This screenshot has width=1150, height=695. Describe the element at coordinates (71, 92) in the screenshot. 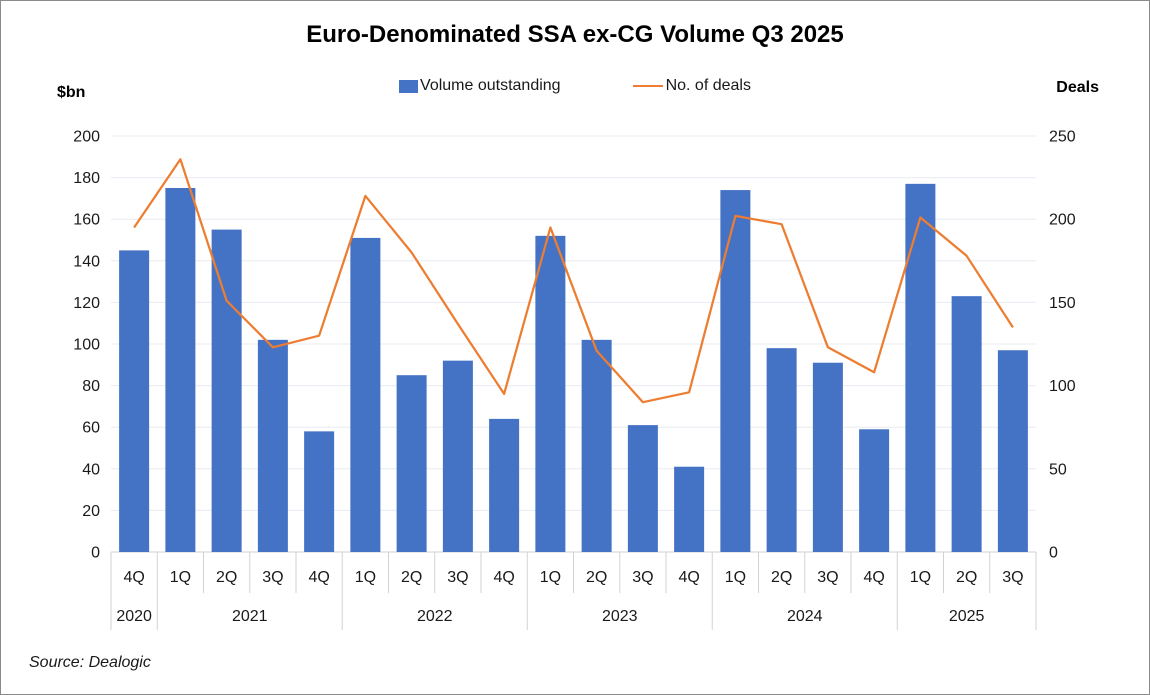

I see `left-axis-title: $bn` at that location.